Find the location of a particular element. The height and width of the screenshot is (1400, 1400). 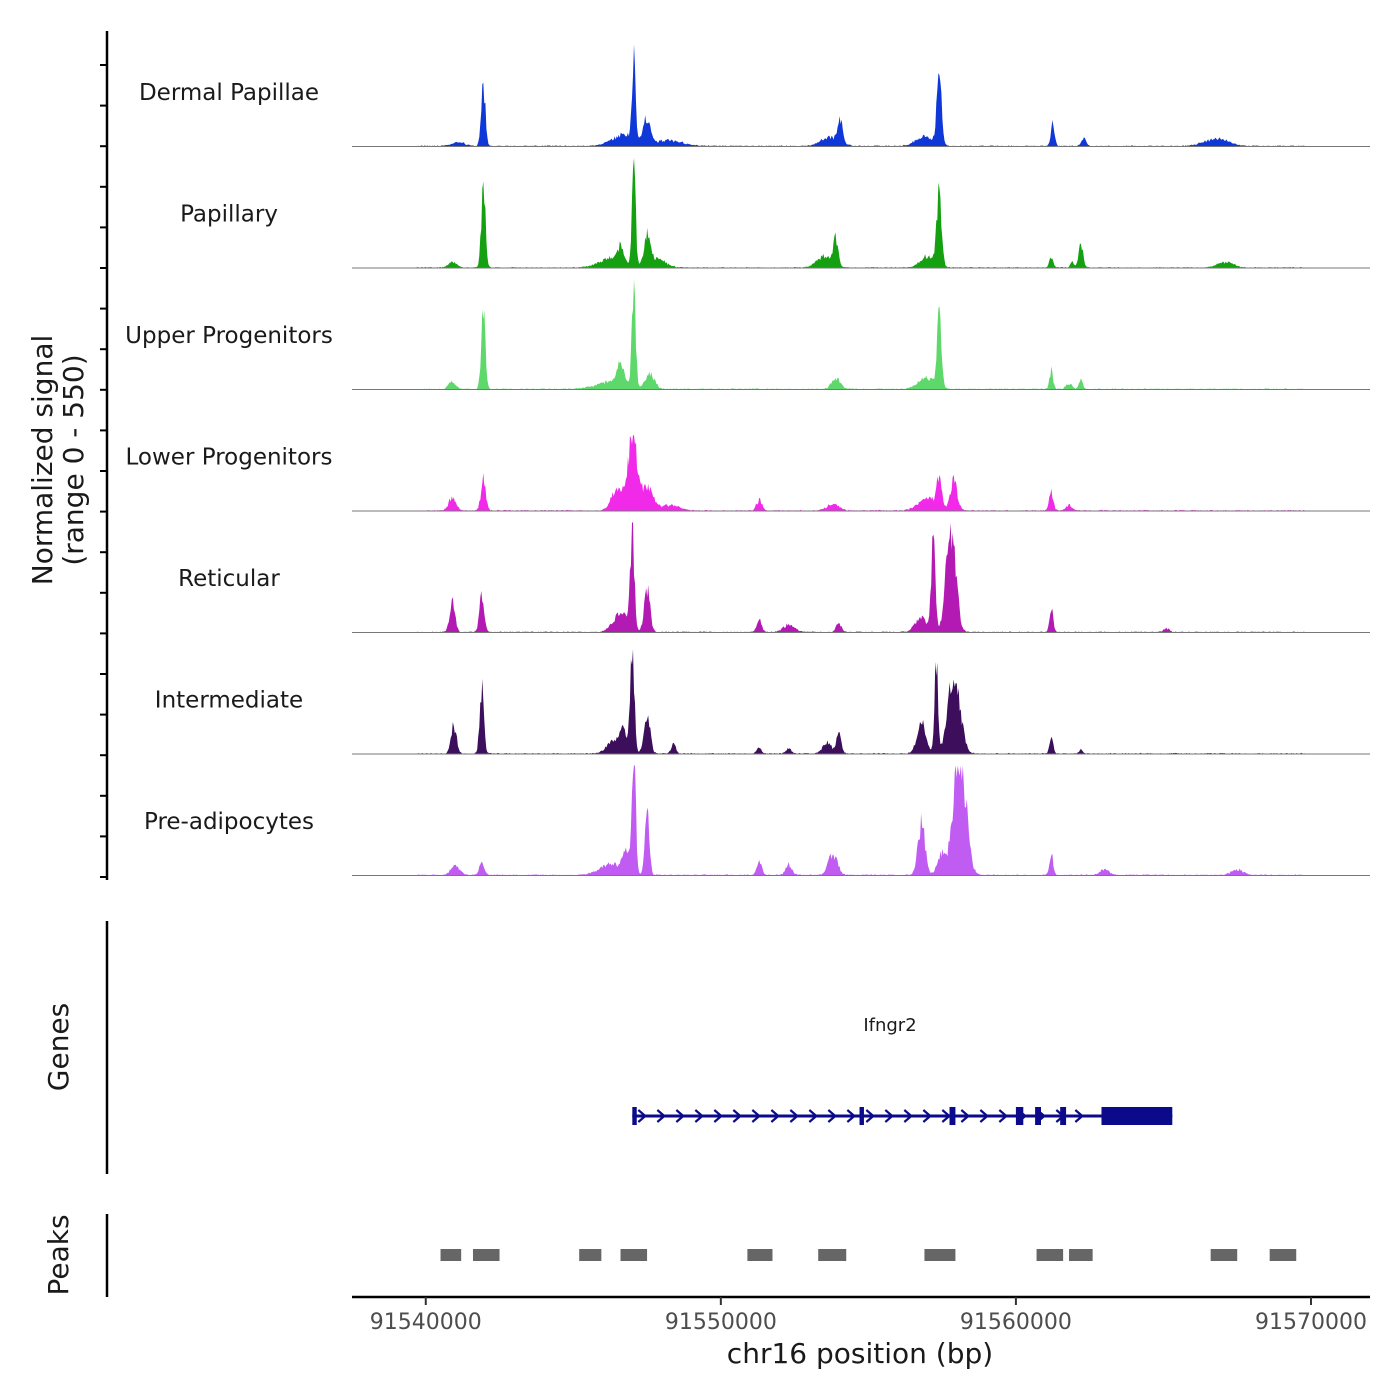

gene-name-label: Ifngr2 is located at coordinates (889, 1025).